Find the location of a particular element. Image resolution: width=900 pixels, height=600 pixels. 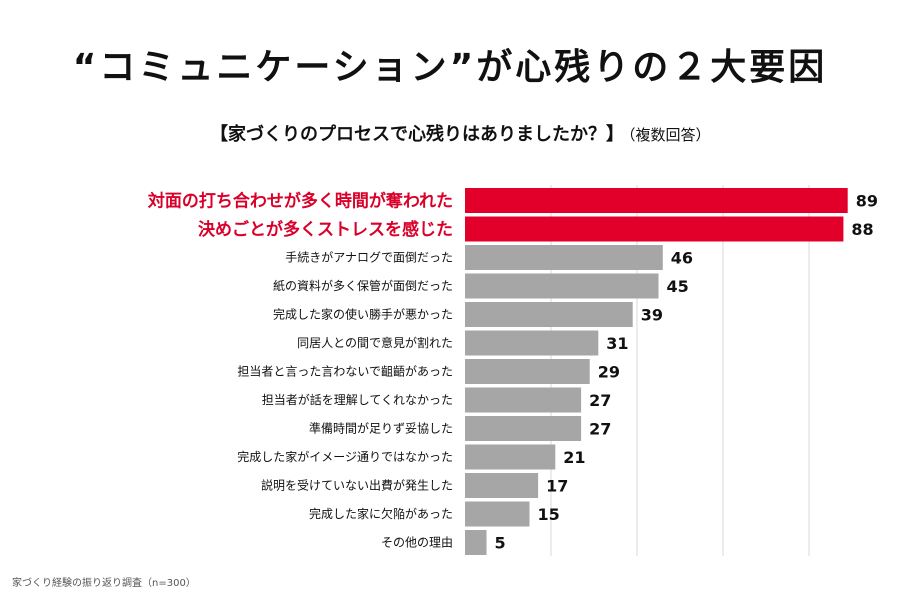

category-label: 完成した家の使い勝手が悪かった is located at coordinates (363, 314).